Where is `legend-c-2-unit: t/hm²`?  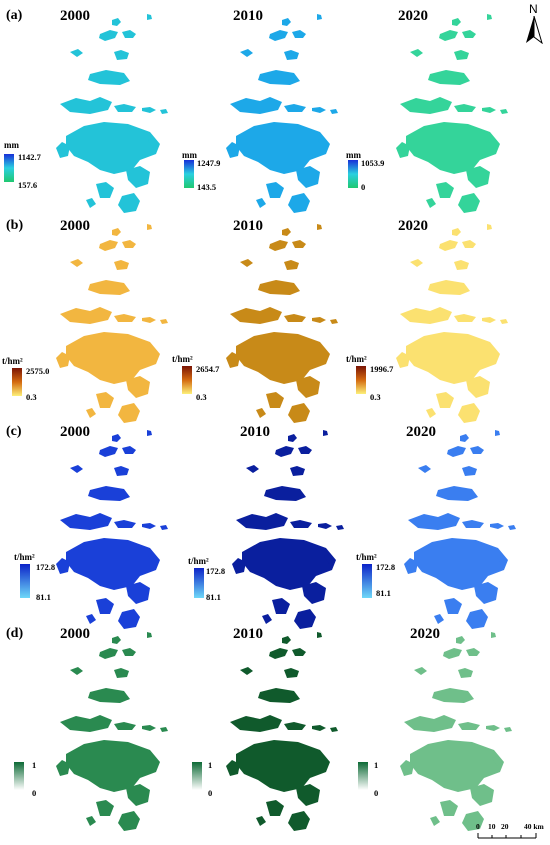
legend-c-2-unit: t/hm² is located at coordinates (198, 561).